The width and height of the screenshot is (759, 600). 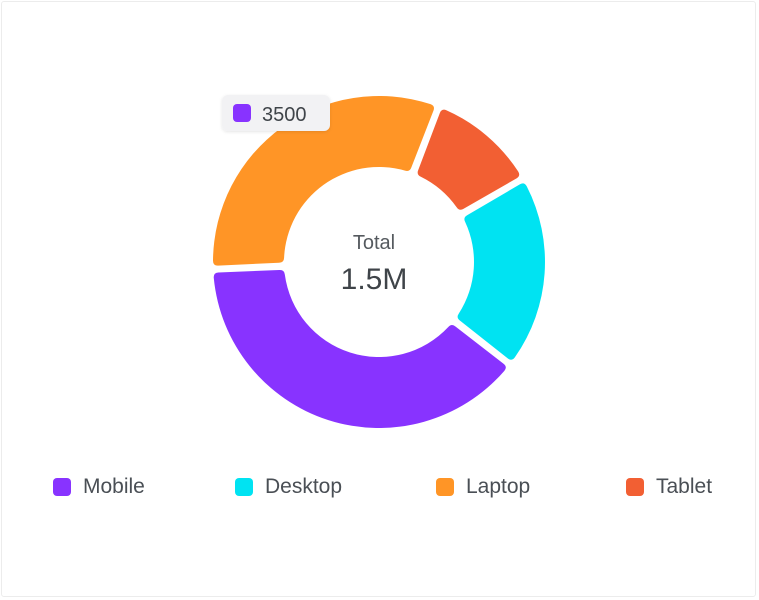 What do you see at coordinates (379, 487) in the screenshot?
I see `chart-legend: Mobile Desktop Laptop Tablet` at bounding box center [379, 487].